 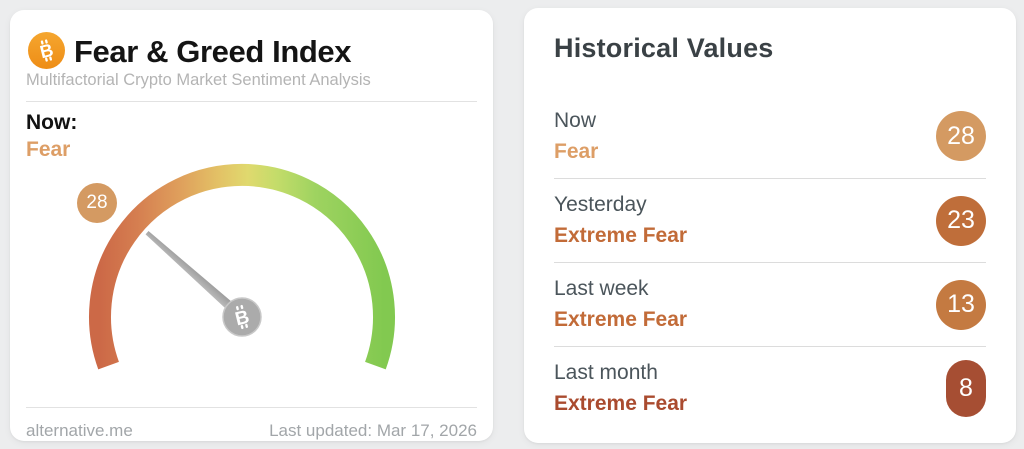 I want to click on history-row-last-month: Last month Extreme Fear 8, so click(x=770, y=388).